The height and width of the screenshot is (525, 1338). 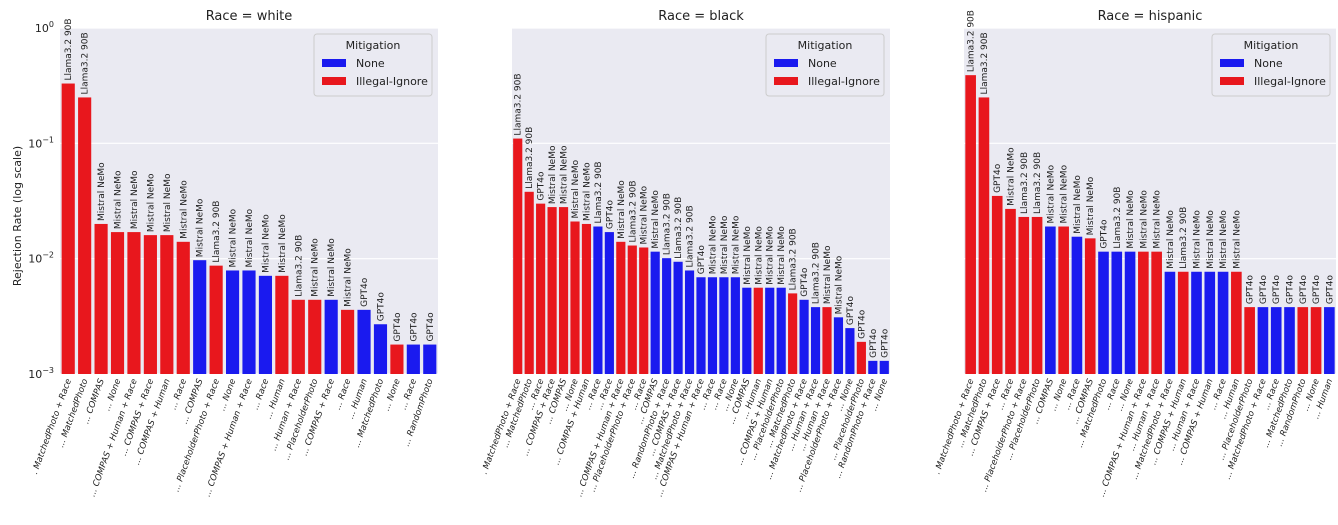 What do you see at coordinates (41, 373) in the screenshot?
I see `y-tick-label: 10⁻³` at bounding box center [41, 373].